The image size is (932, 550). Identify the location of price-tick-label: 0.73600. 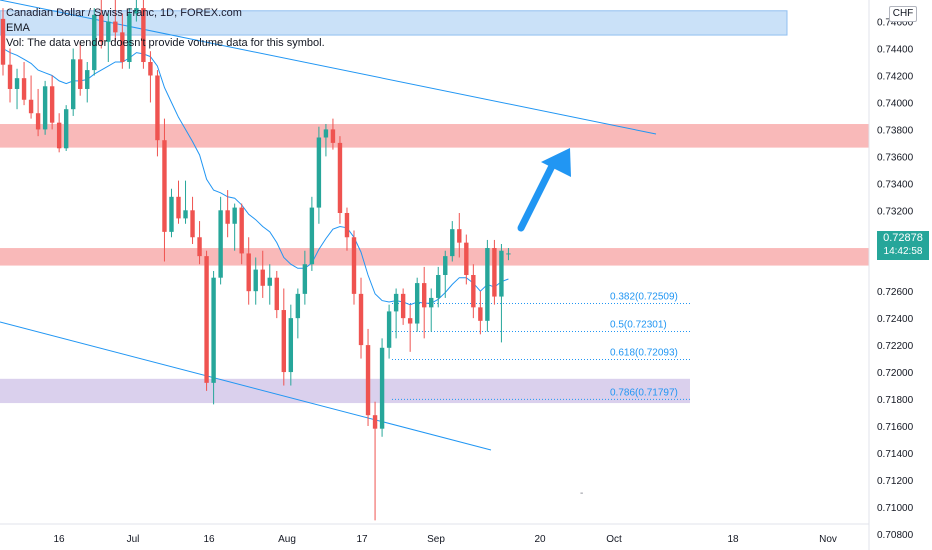
(895, 157).